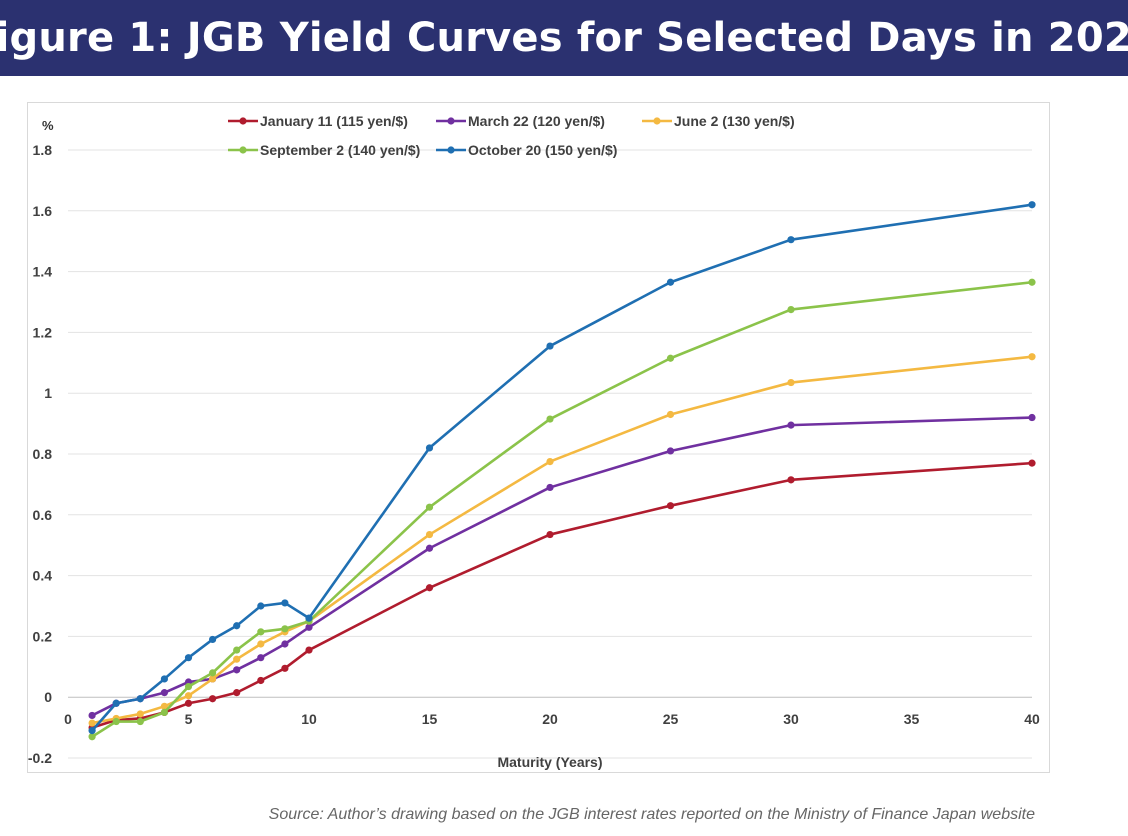 This screenshot has height=836, width=1128. I want to click on x-tick-label: 25, so click(671, 719).